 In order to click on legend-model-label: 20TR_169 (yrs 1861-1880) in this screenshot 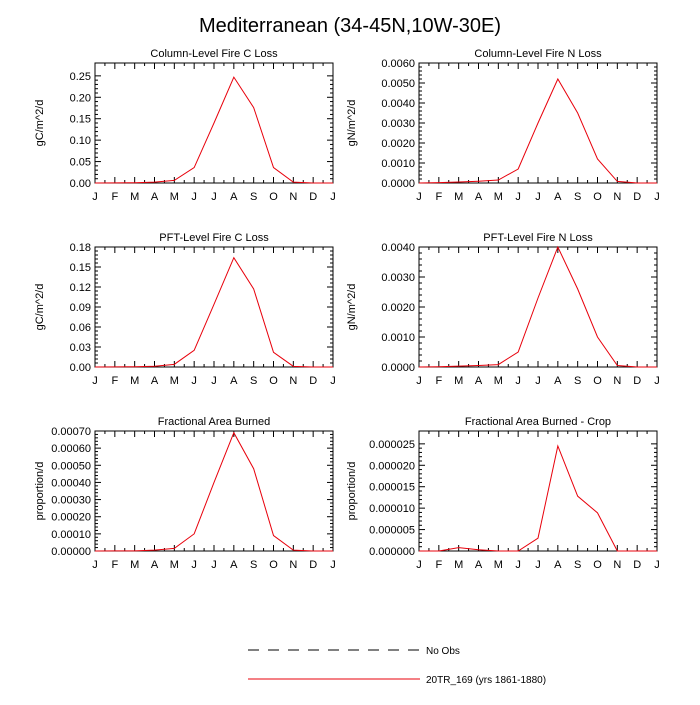, I will do `click(486, 680)`.